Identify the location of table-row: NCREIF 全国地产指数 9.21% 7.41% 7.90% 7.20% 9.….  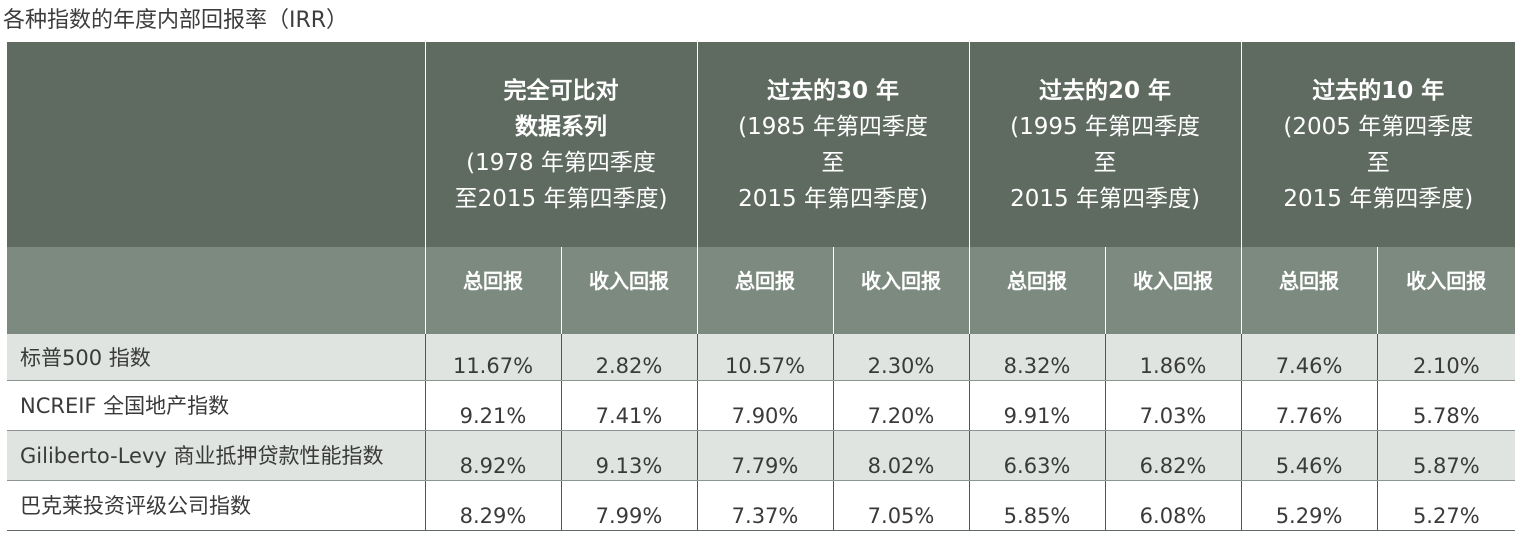
(761, 405).